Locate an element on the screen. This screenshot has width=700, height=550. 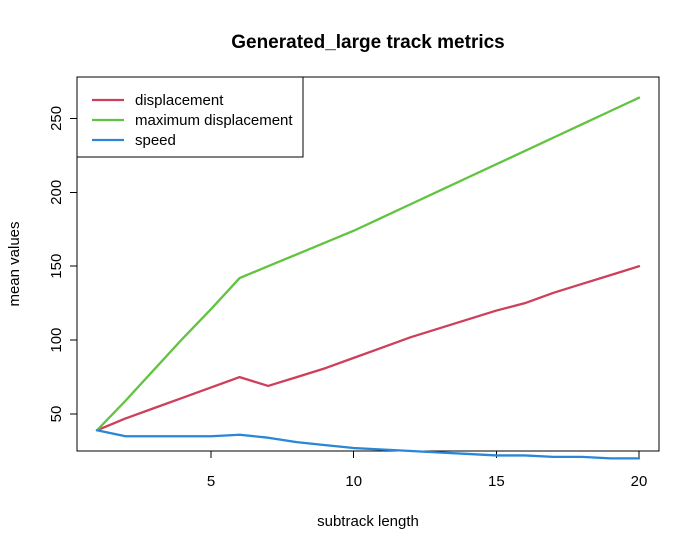
legend-label-speed: speed is located at coordinates (155, 140).